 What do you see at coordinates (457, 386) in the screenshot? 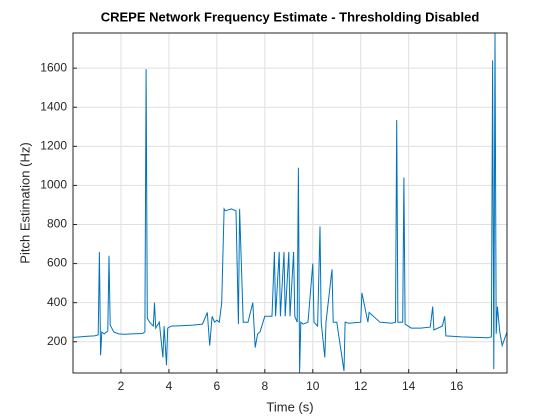
I see `x-tick-label: 16` at bounding box center [457, 386].